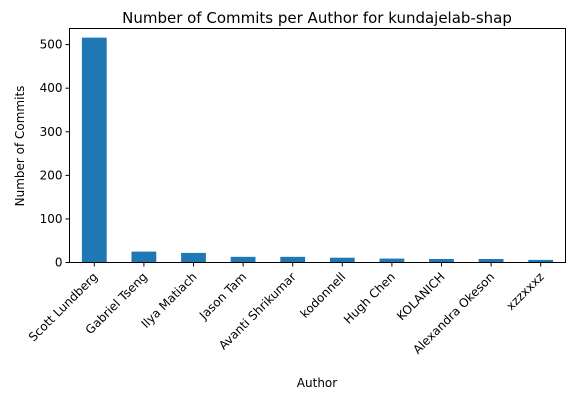  Describe the element at coordinates (453, 313) in the screenshot. I see `x-tick-label: Alexandra Okeson` at that location.